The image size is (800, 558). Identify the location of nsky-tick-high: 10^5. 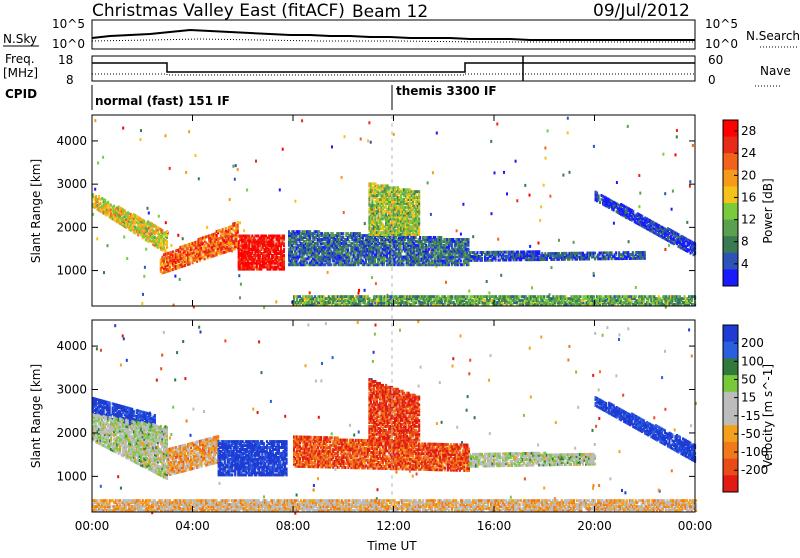
(68, 24).